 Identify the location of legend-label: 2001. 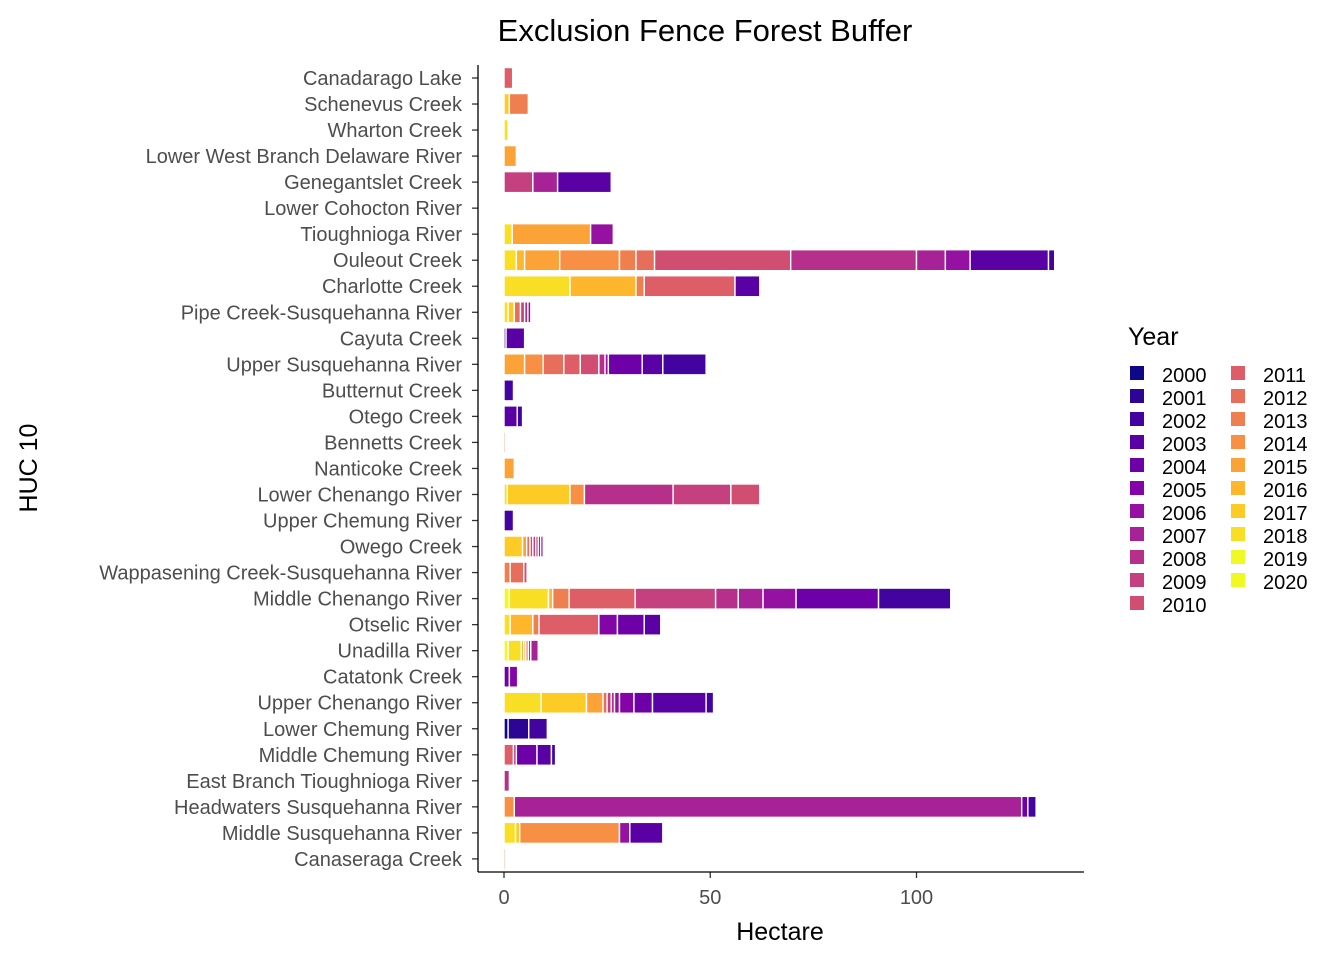
(1184, 399).